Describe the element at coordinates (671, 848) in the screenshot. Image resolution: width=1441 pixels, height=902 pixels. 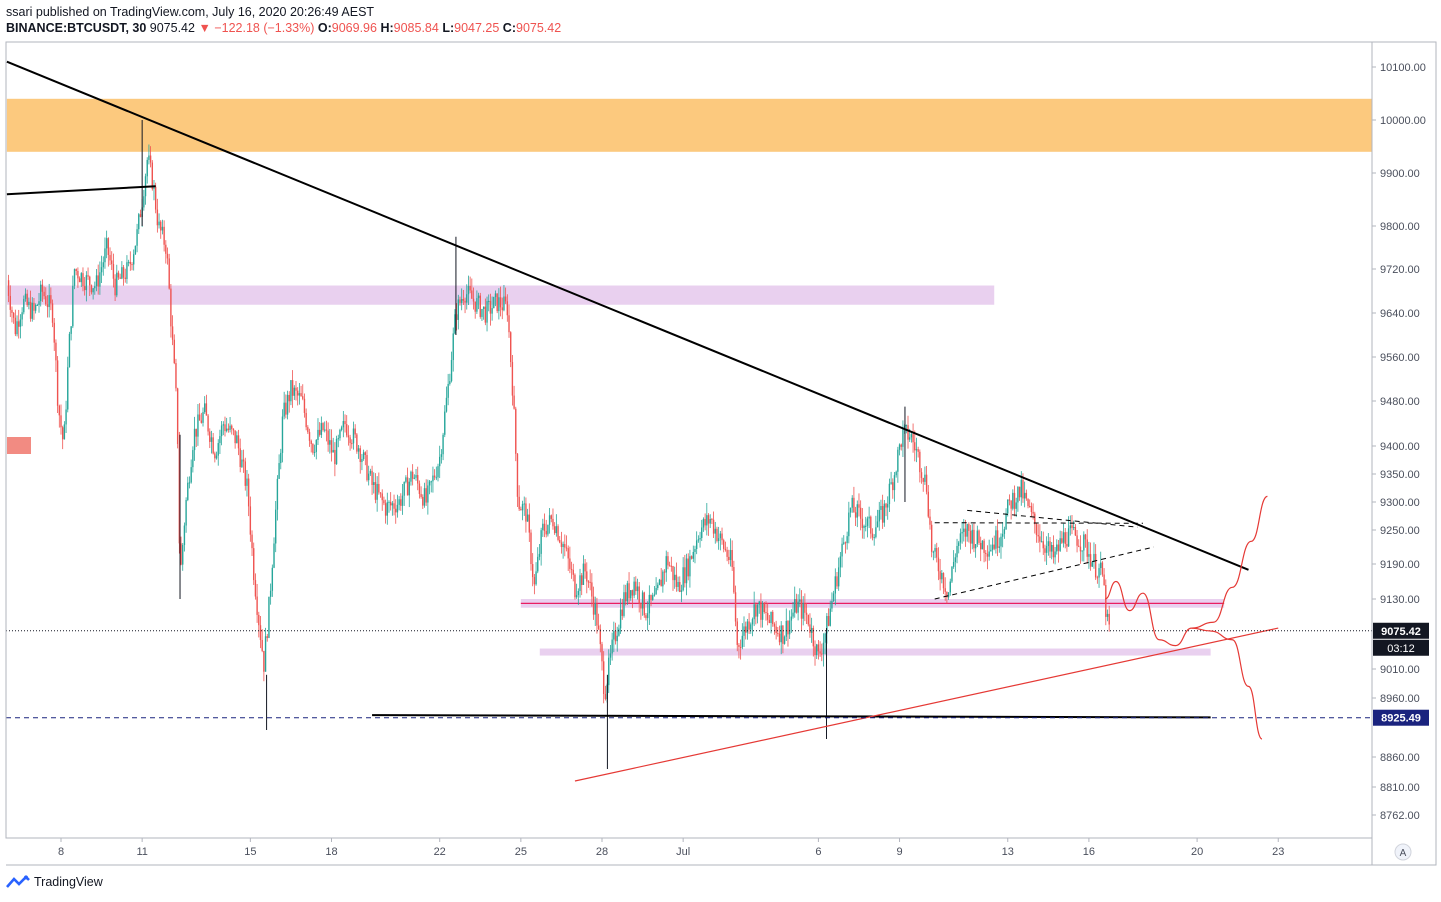
I see `time-axis: 8 11 15 18 22 25 28 Jul 6 9 13 16 20 23` at that location.